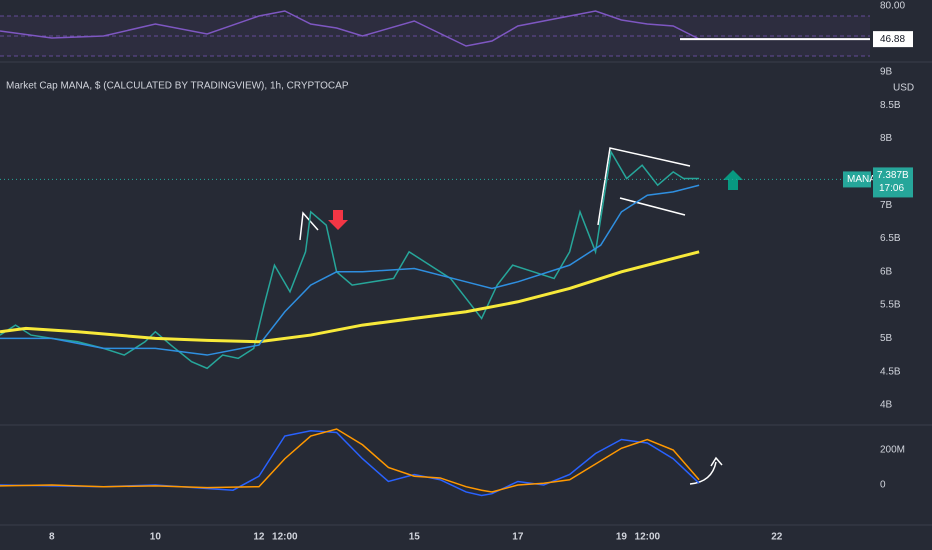  Describe the element at coordinates (518, 537) in the screenshot. I see `x-tick-label: 17` at that location.